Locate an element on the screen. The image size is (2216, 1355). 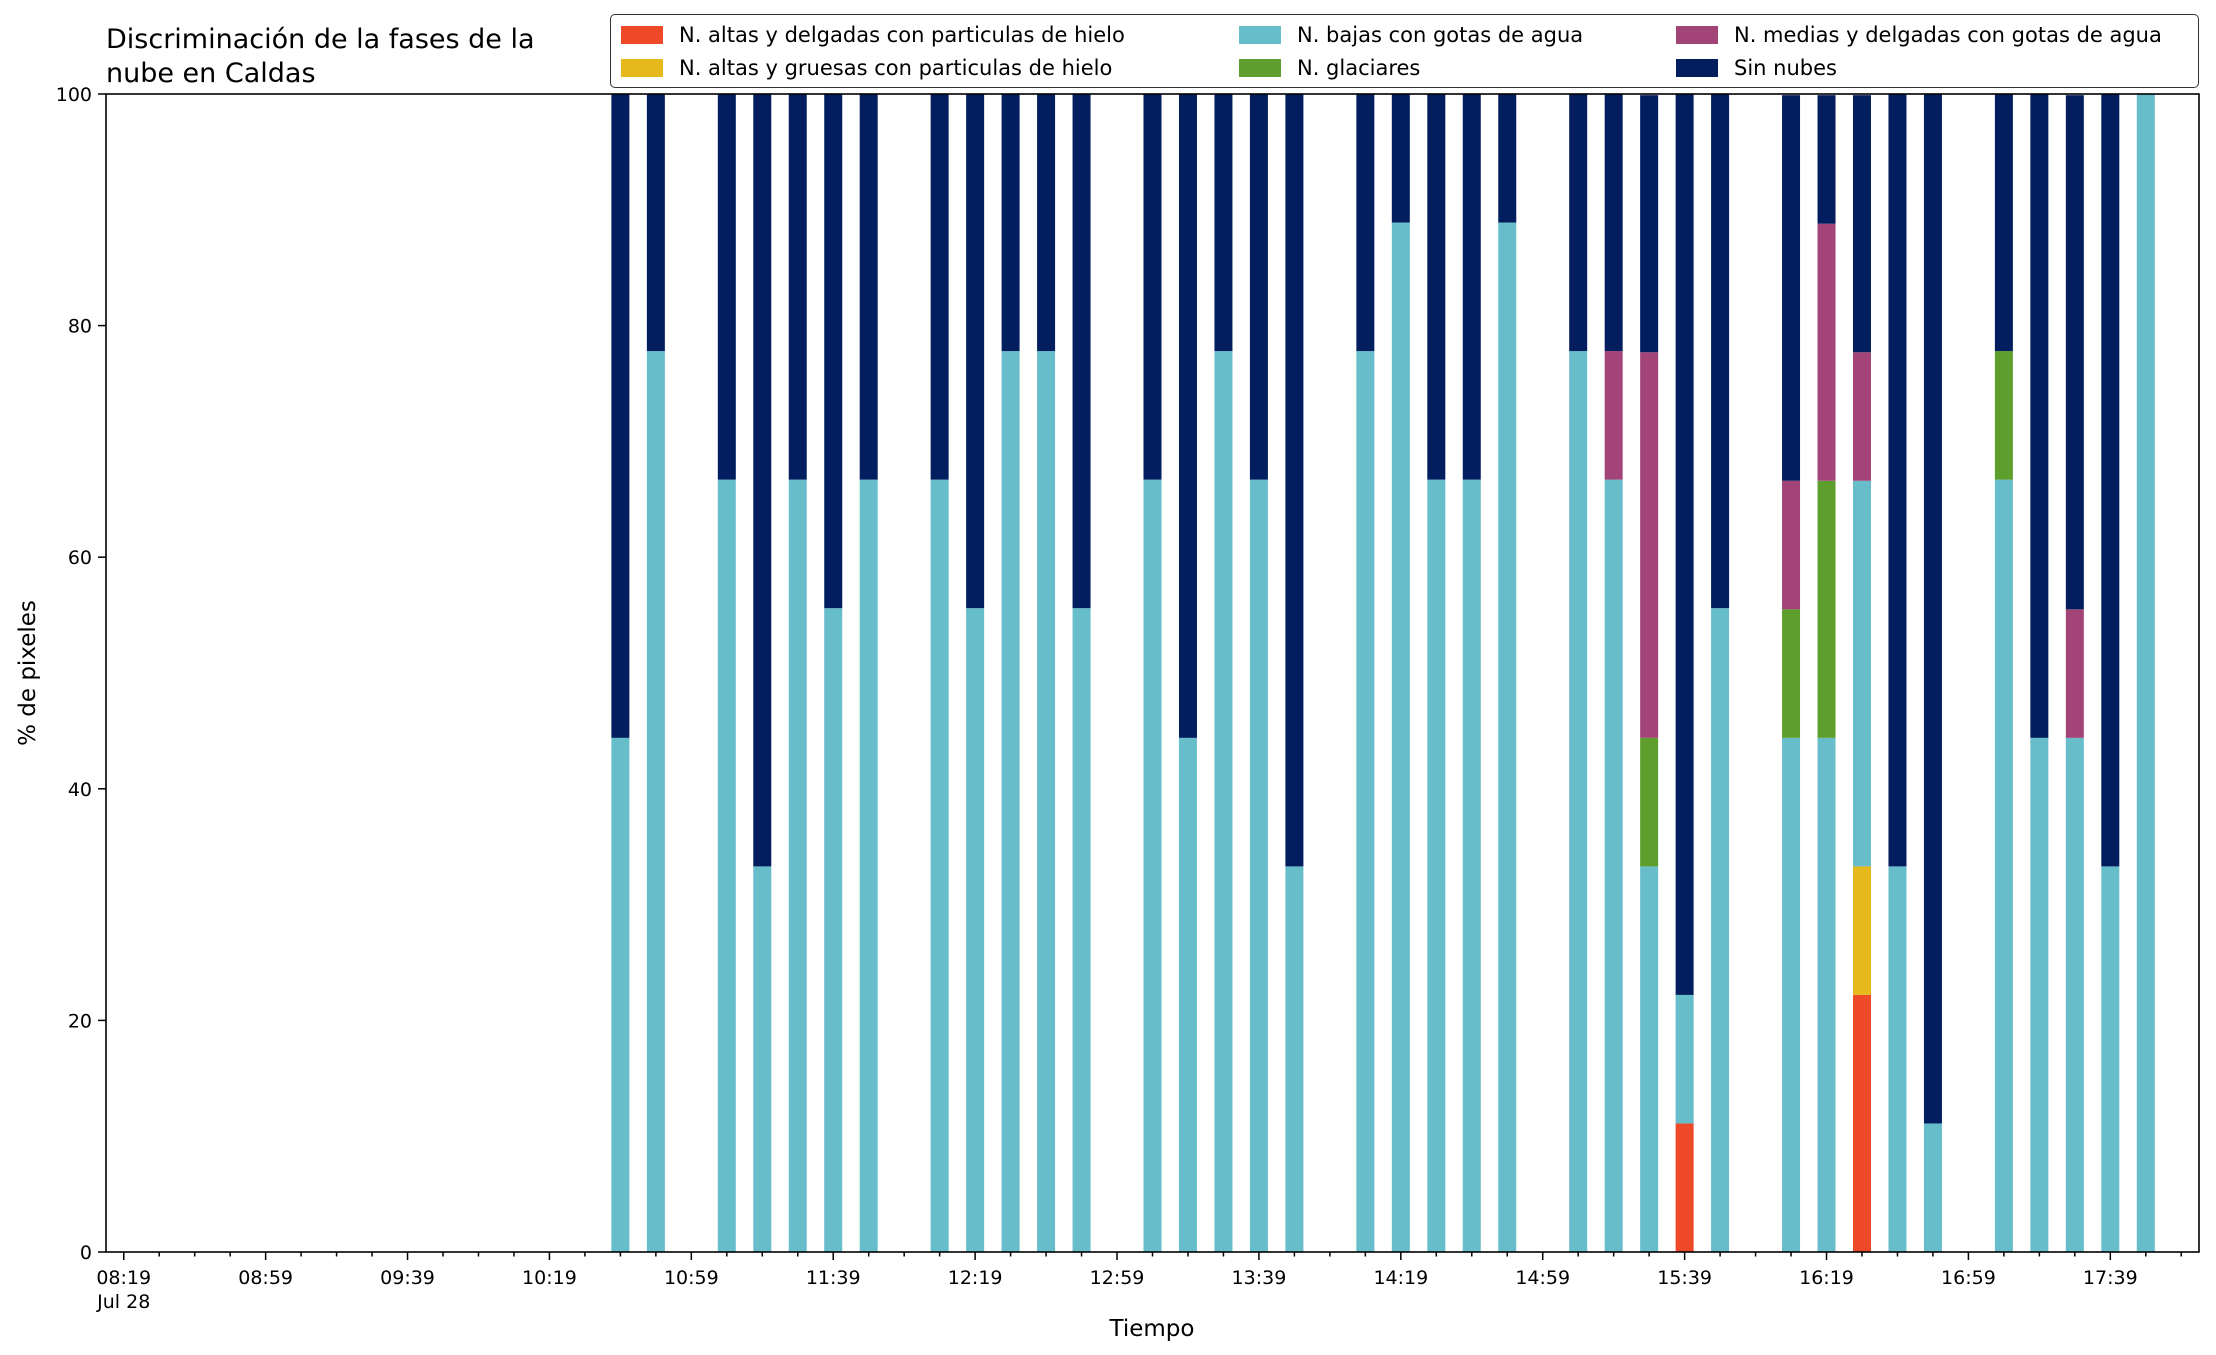
x-tick-label: 16:59 is located at coordinates (1968, 1278).